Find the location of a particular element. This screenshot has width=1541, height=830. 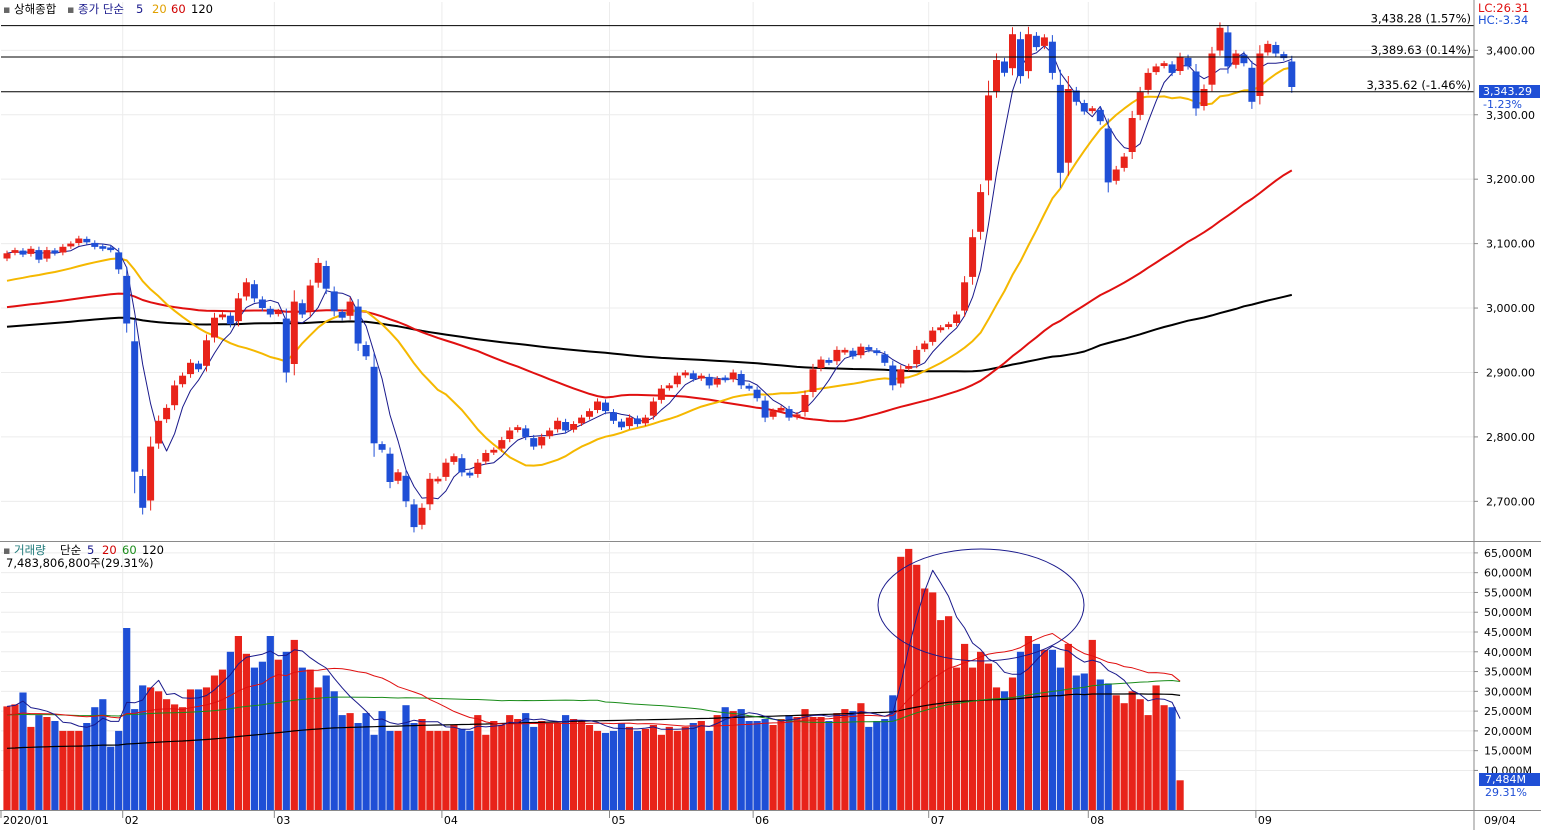

volume-ma-label: 단순 is located at coordinates (70, 550).